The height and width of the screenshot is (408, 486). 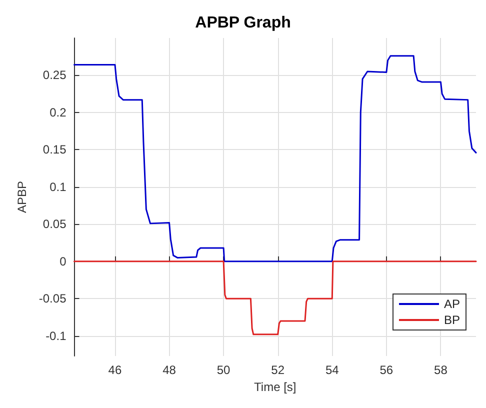 I want to click on chart-title: APBP Graph, so click(x=243, y=23).